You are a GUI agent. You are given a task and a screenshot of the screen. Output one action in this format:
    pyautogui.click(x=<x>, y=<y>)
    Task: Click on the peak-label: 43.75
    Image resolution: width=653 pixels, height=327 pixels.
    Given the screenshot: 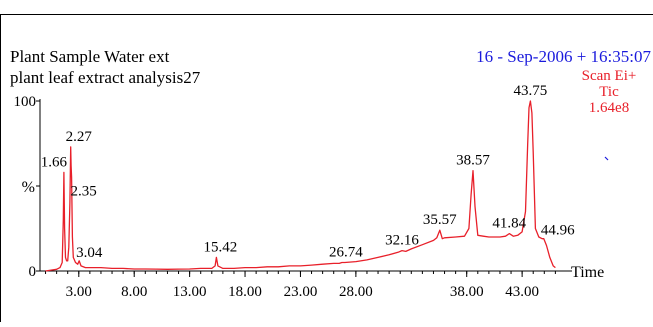 What is the action you would take?
    pyautogui.click(x=531, y=91)
    